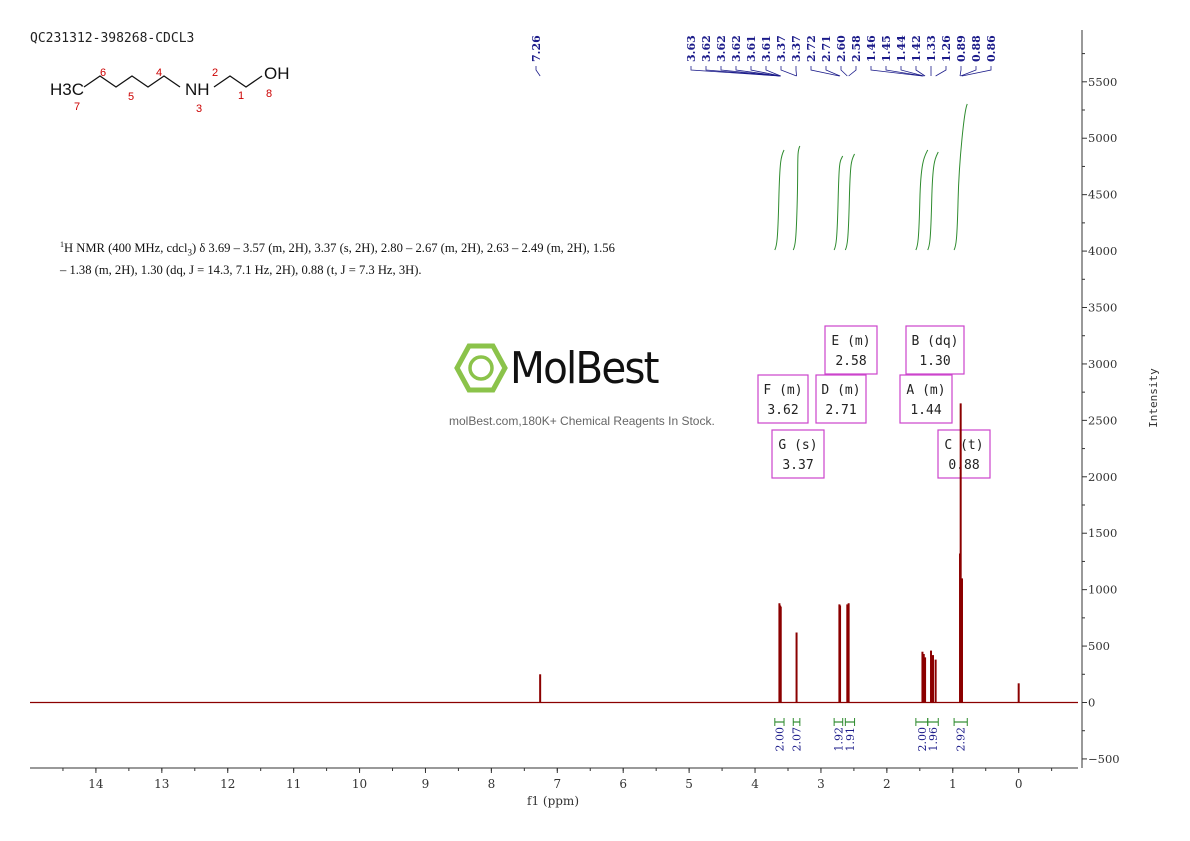  Describe the element at coordinates (1104, 759) in the screenshot. I see `y-tick-label: −500` at that location.